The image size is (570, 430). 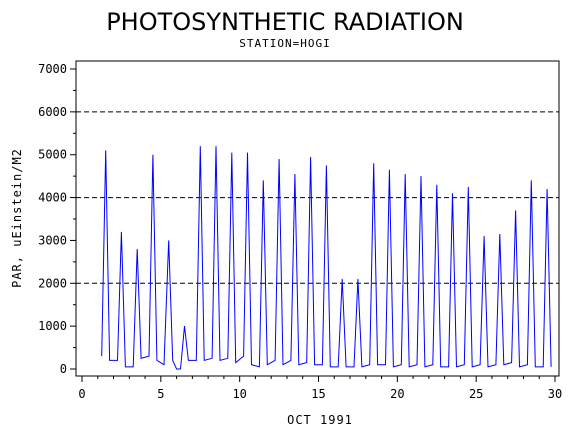 I want to click on x-tick-label: 0, so click(x=81, y=394).